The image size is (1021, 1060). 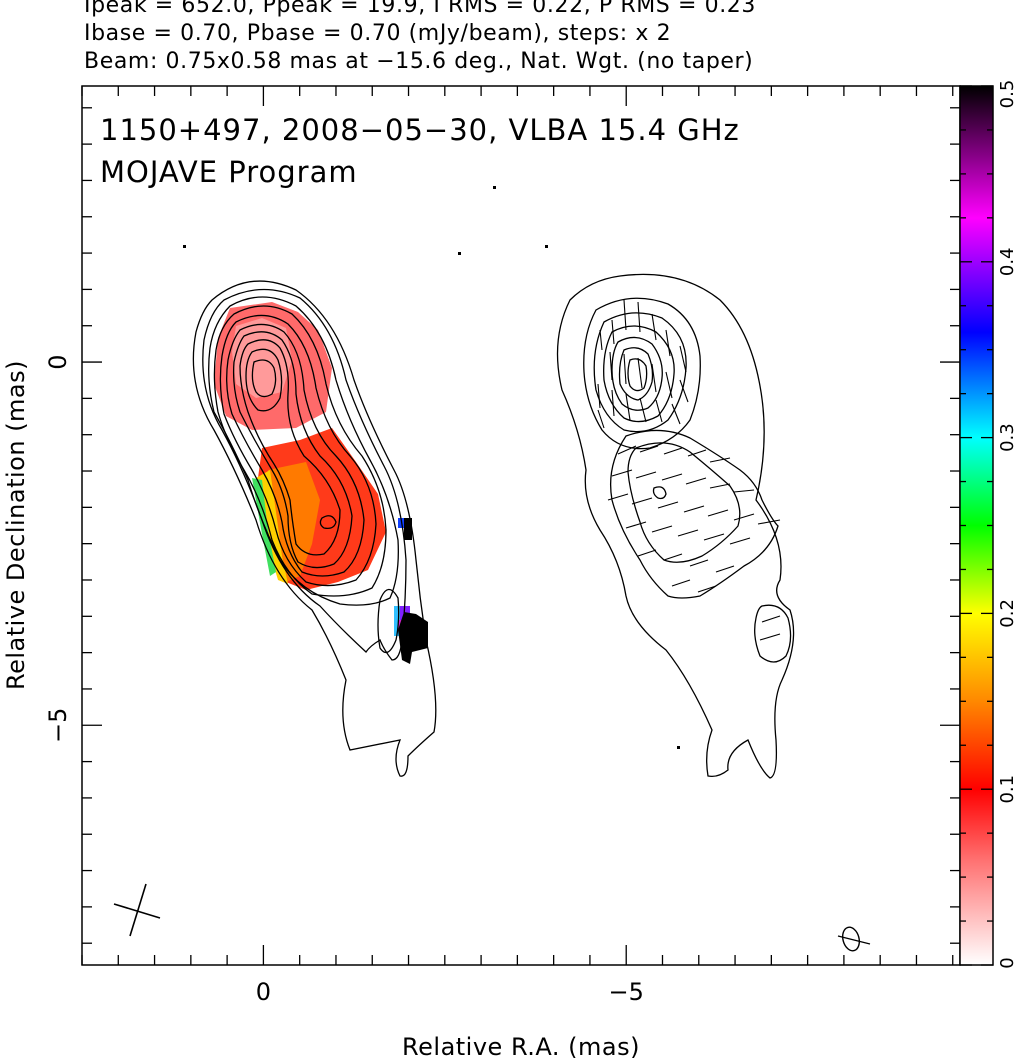 What do you see at coordinates (1007, 437) in the screenshot?
I see `colorbar-tick-label: 0.3` at bounding box center [1007, 437].